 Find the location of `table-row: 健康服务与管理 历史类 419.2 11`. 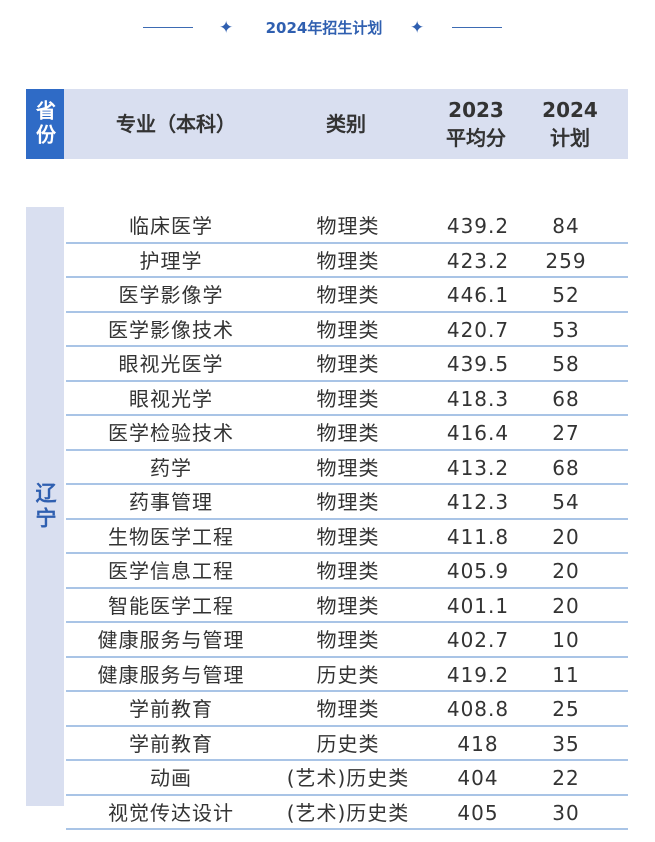

table-row: 健康服务与管理 历史类 419.2 11 is located at coordinates (347, 675).